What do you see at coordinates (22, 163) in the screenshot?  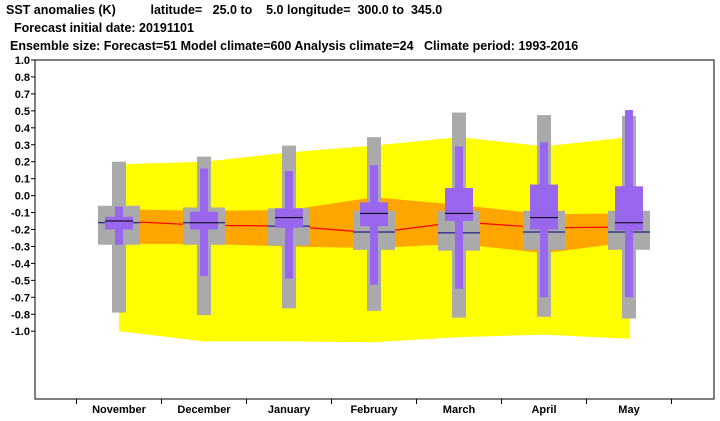 I see `y-tick-label: 0.2` at bounding box center [22, 163].